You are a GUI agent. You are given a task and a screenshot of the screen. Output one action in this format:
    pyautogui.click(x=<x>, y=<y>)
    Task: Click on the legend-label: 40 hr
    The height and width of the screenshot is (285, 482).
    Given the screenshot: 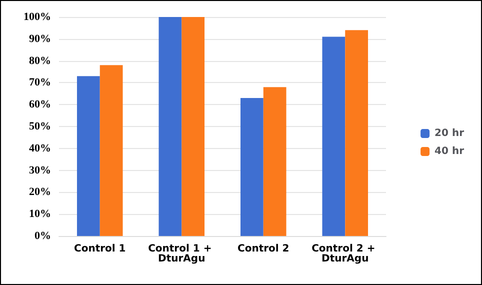 What is the action you would take?
    pyautogui.click(x=449, y=151)
    